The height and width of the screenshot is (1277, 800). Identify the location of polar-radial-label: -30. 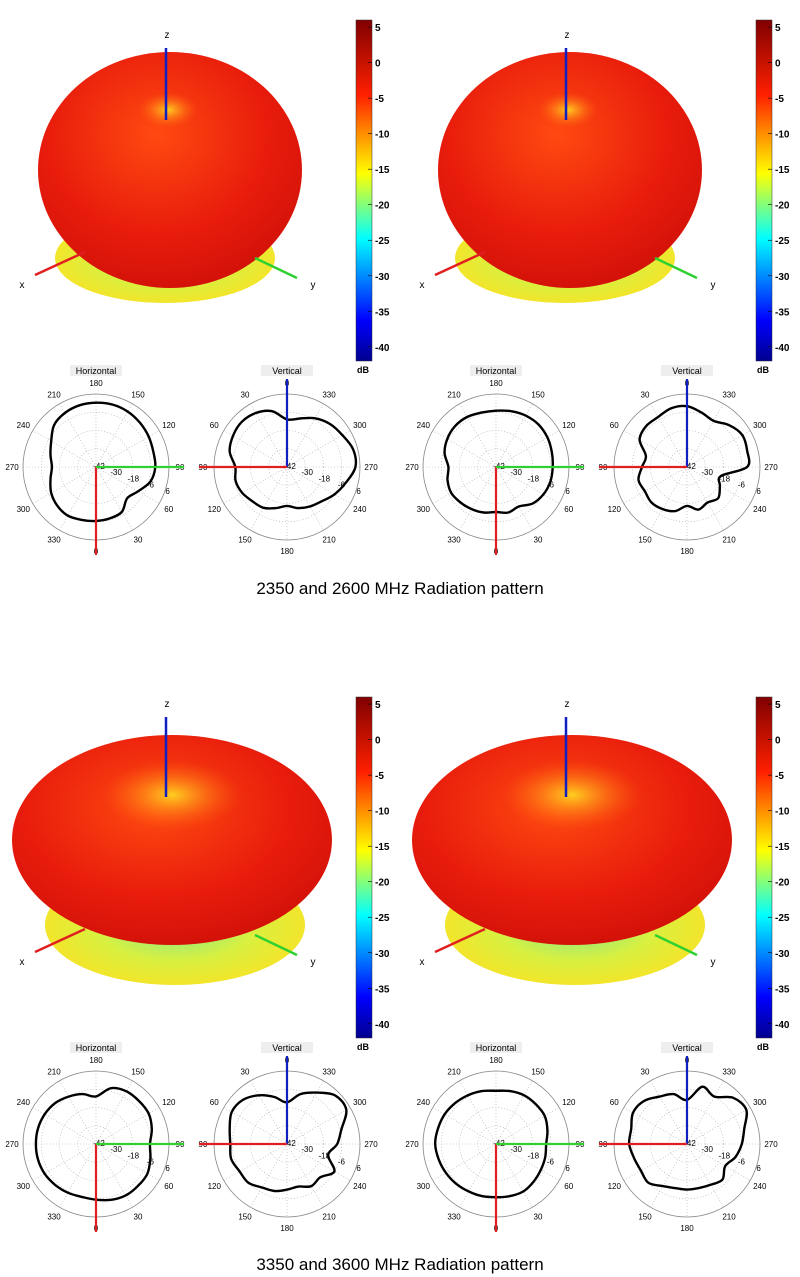
(116, 1149).